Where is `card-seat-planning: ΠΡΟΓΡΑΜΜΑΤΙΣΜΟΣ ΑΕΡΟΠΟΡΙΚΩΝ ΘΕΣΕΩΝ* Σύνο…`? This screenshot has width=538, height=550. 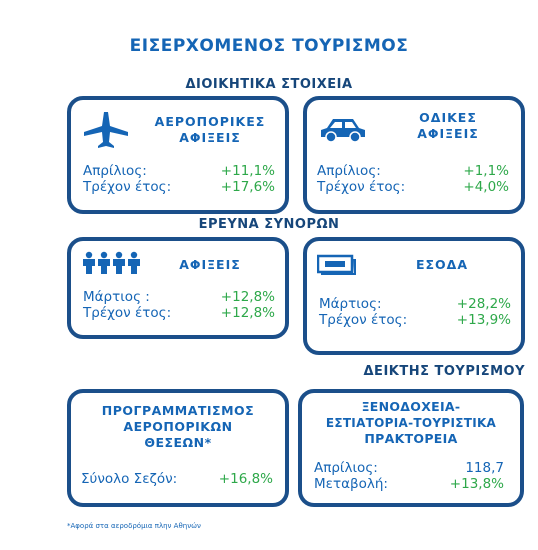
card-seat-planning: ΠΡΟΓΡΑΜΜΑΤΙΣΜΟΣ ΑΕΡΟΠΟΡΙΚΩΝ ΘΕΣΕΩΝ* Σύνο… is located at coordinates (178, 448).